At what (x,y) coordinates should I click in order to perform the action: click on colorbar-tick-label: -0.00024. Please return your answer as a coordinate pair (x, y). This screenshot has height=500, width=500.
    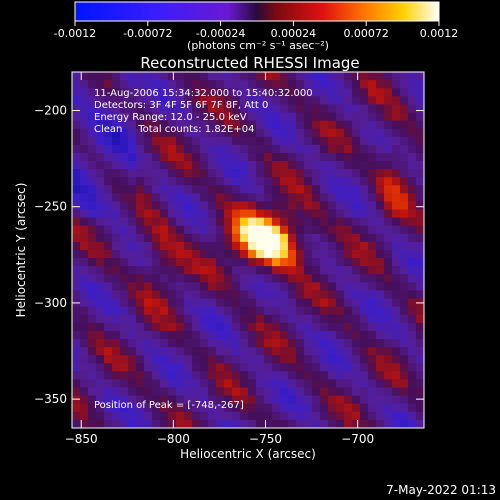
    Looking at the image, I should click on (220, 33).